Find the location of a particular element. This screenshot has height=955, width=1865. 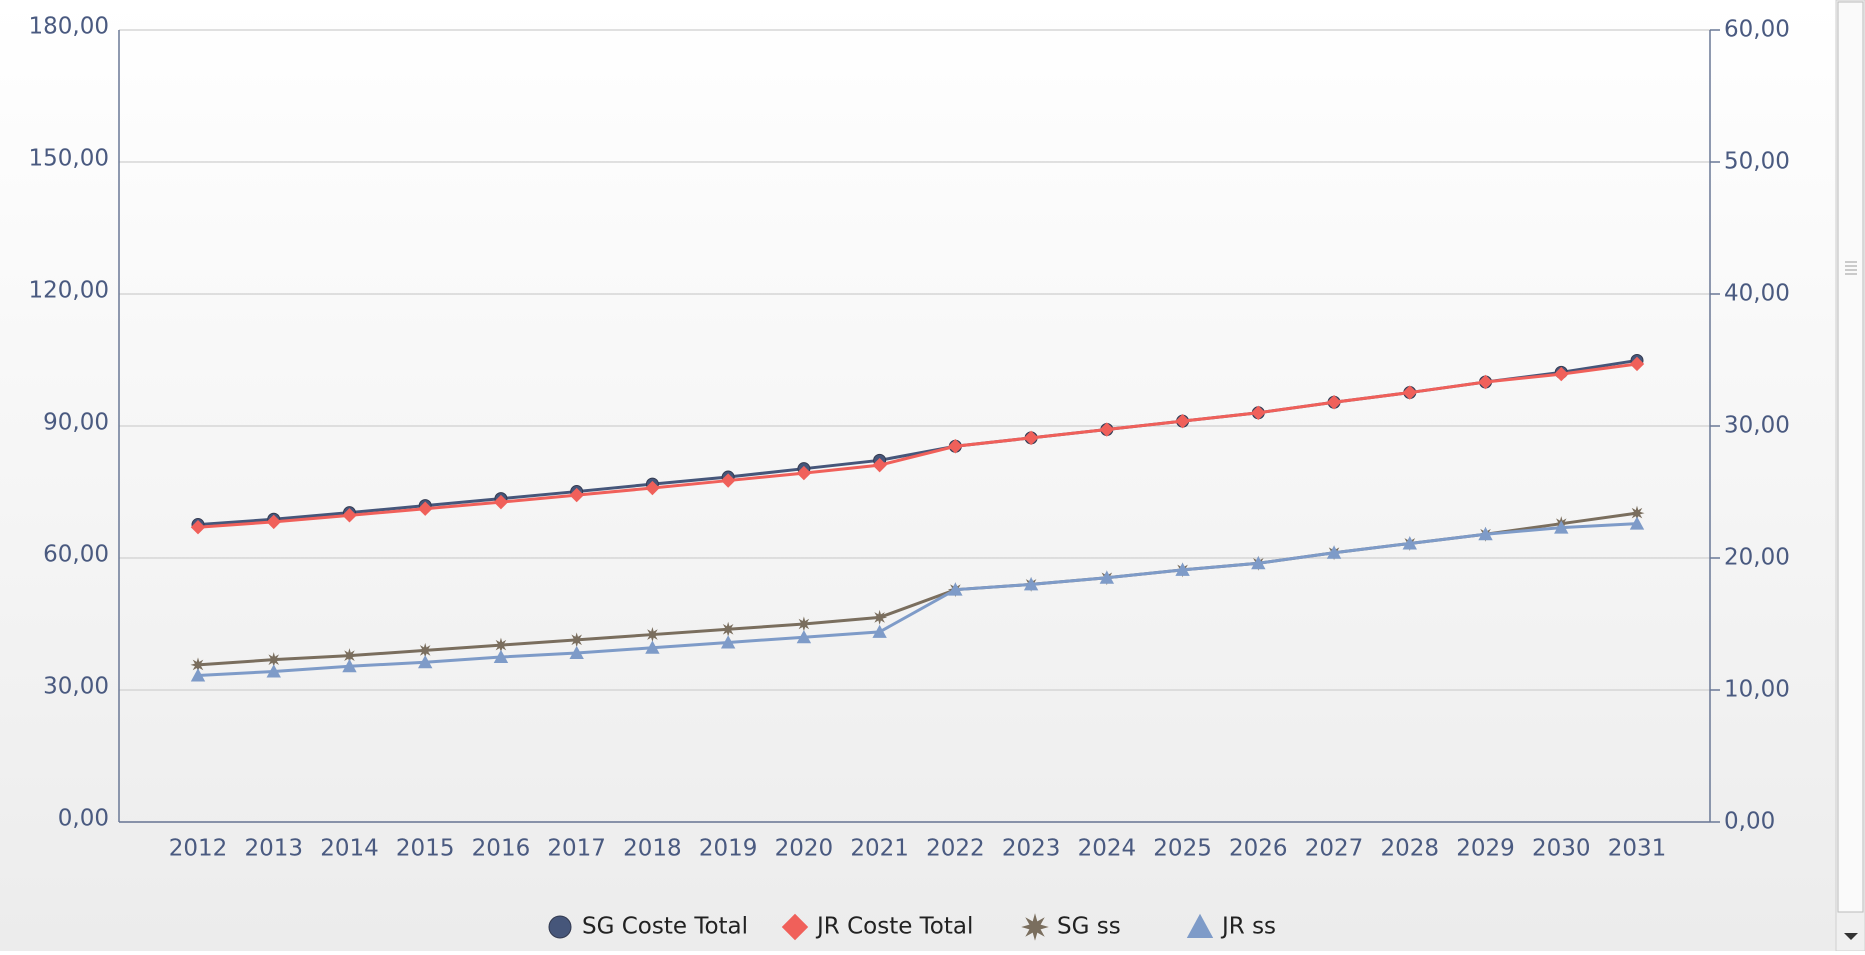

x-tick-label: 2017 is located at coordinates (576, 849).